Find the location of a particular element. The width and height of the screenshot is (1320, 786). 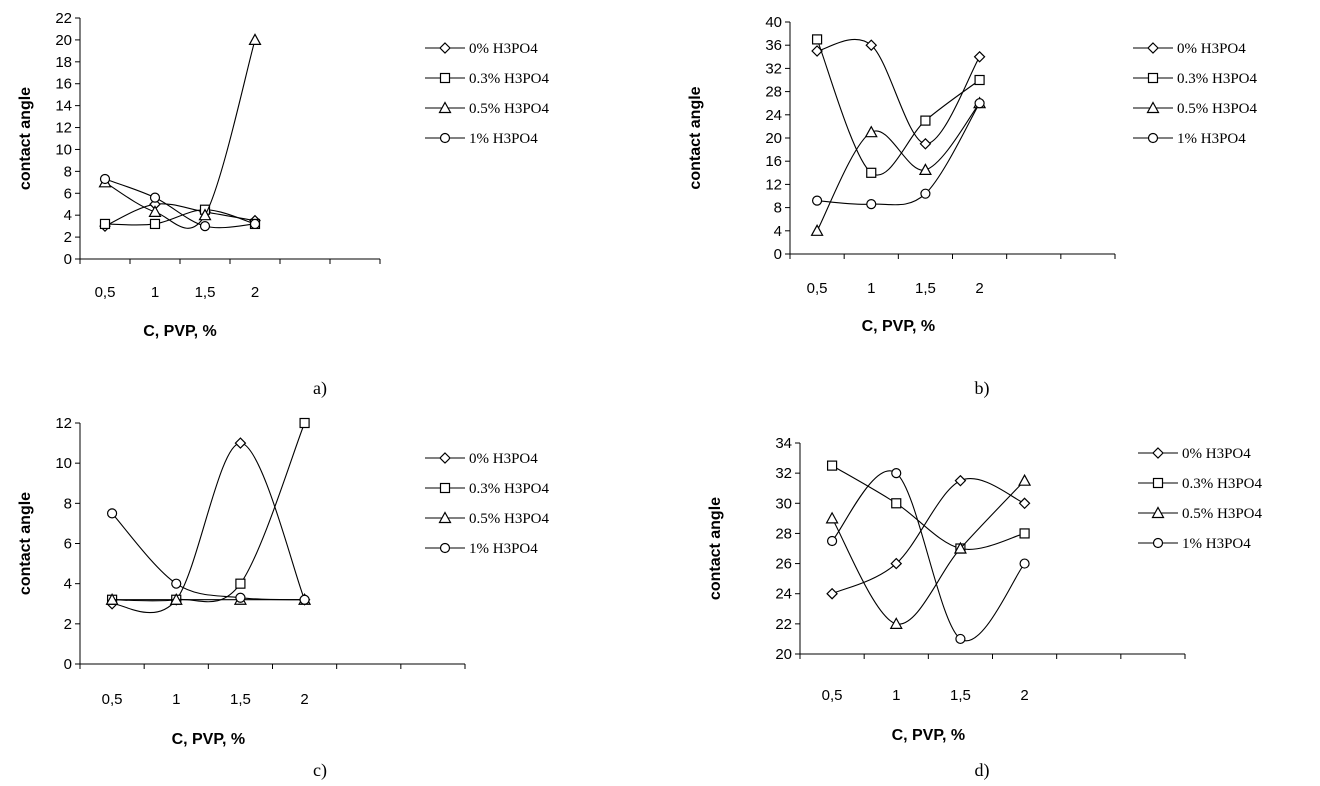

y-tick-label: 18 is located at coordinates (63, 62).